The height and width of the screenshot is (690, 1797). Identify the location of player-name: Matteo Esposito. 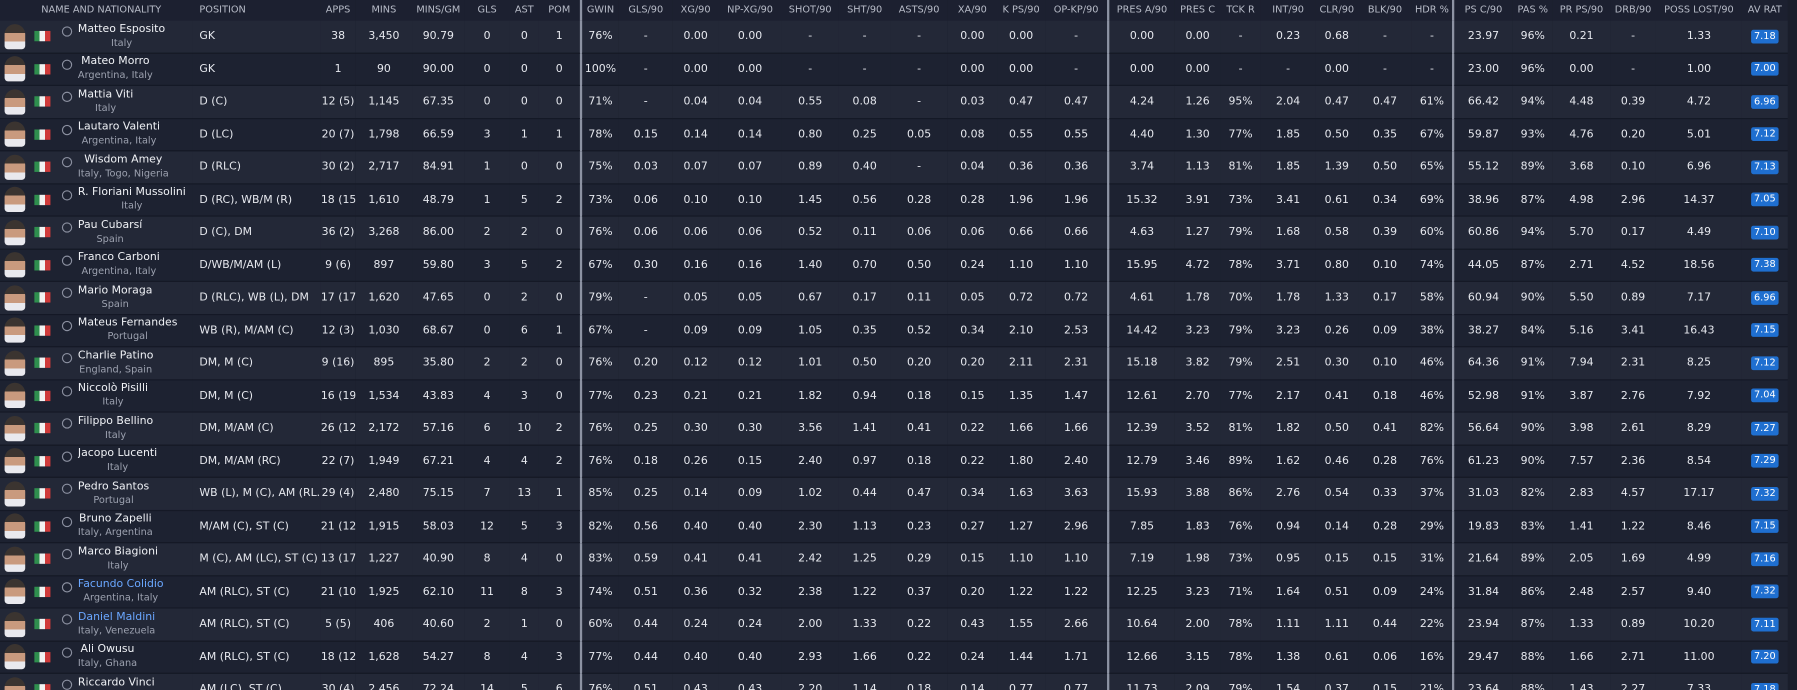
(121, 29).